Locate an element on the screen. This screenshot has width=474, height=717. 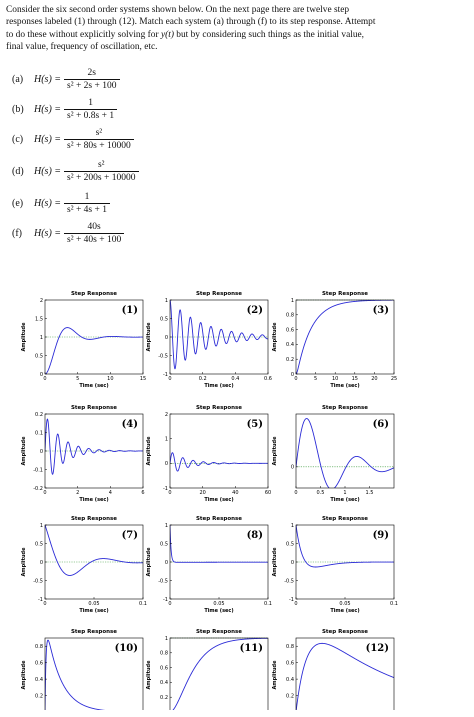
system-label: (d) is located at coordinates (18, 171).